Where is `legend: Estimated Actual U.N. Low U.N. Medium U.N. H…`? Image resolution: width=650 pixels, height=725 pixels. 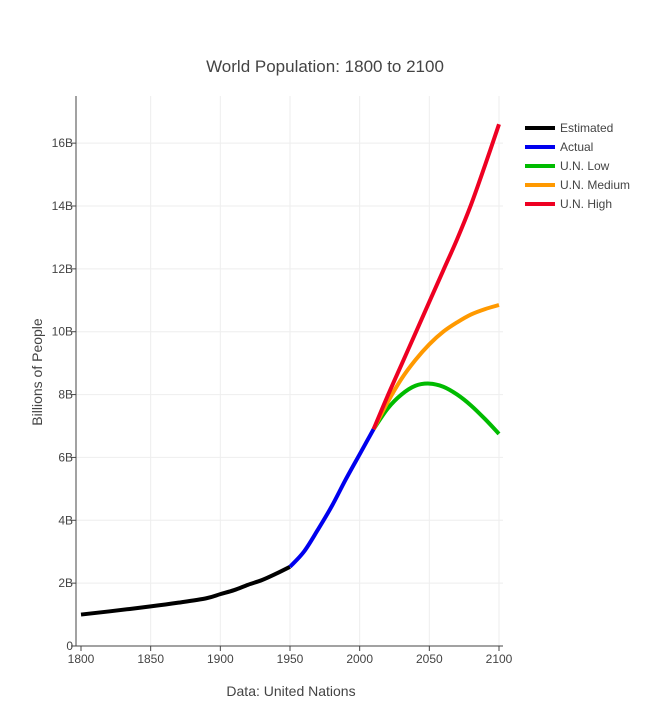
legend: Estimated Actual U.N. Low U.N. Medium U.N. H… is located at coordinates (577, 166).